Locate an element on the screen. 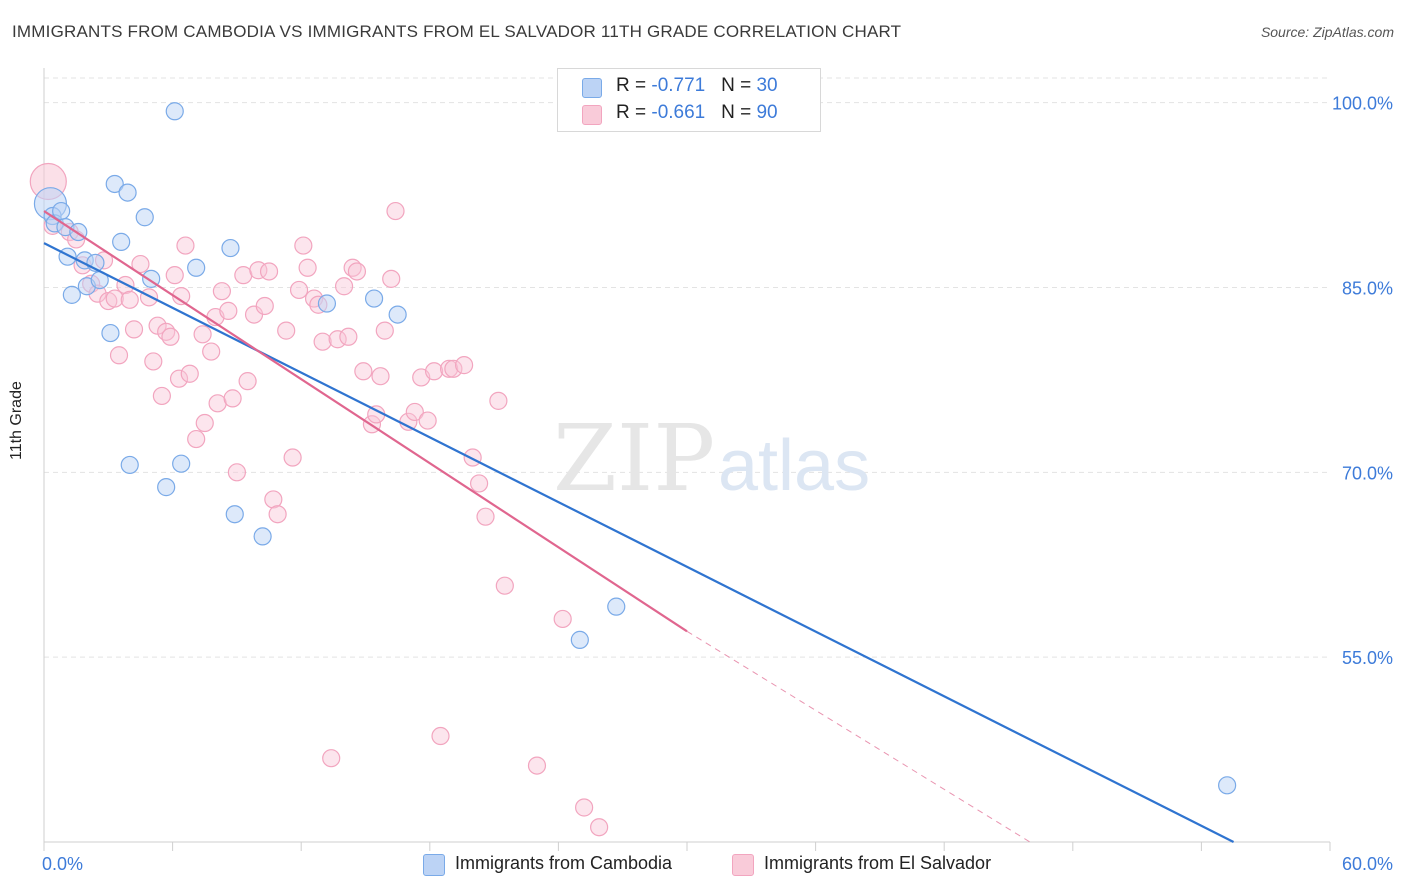  source-credit: Source: ZipAtlas.com is located at coordinates (1327, 32).